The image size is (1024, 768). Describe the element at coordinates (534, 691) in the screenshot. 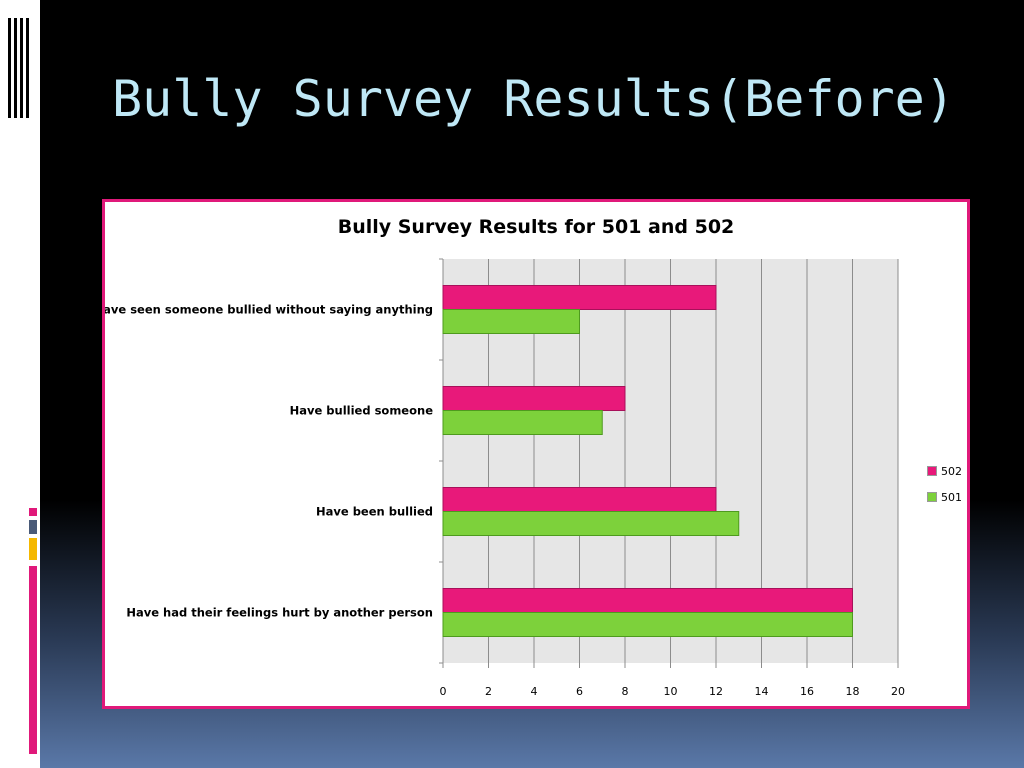

I see `x-tick-label: 4` at that location.